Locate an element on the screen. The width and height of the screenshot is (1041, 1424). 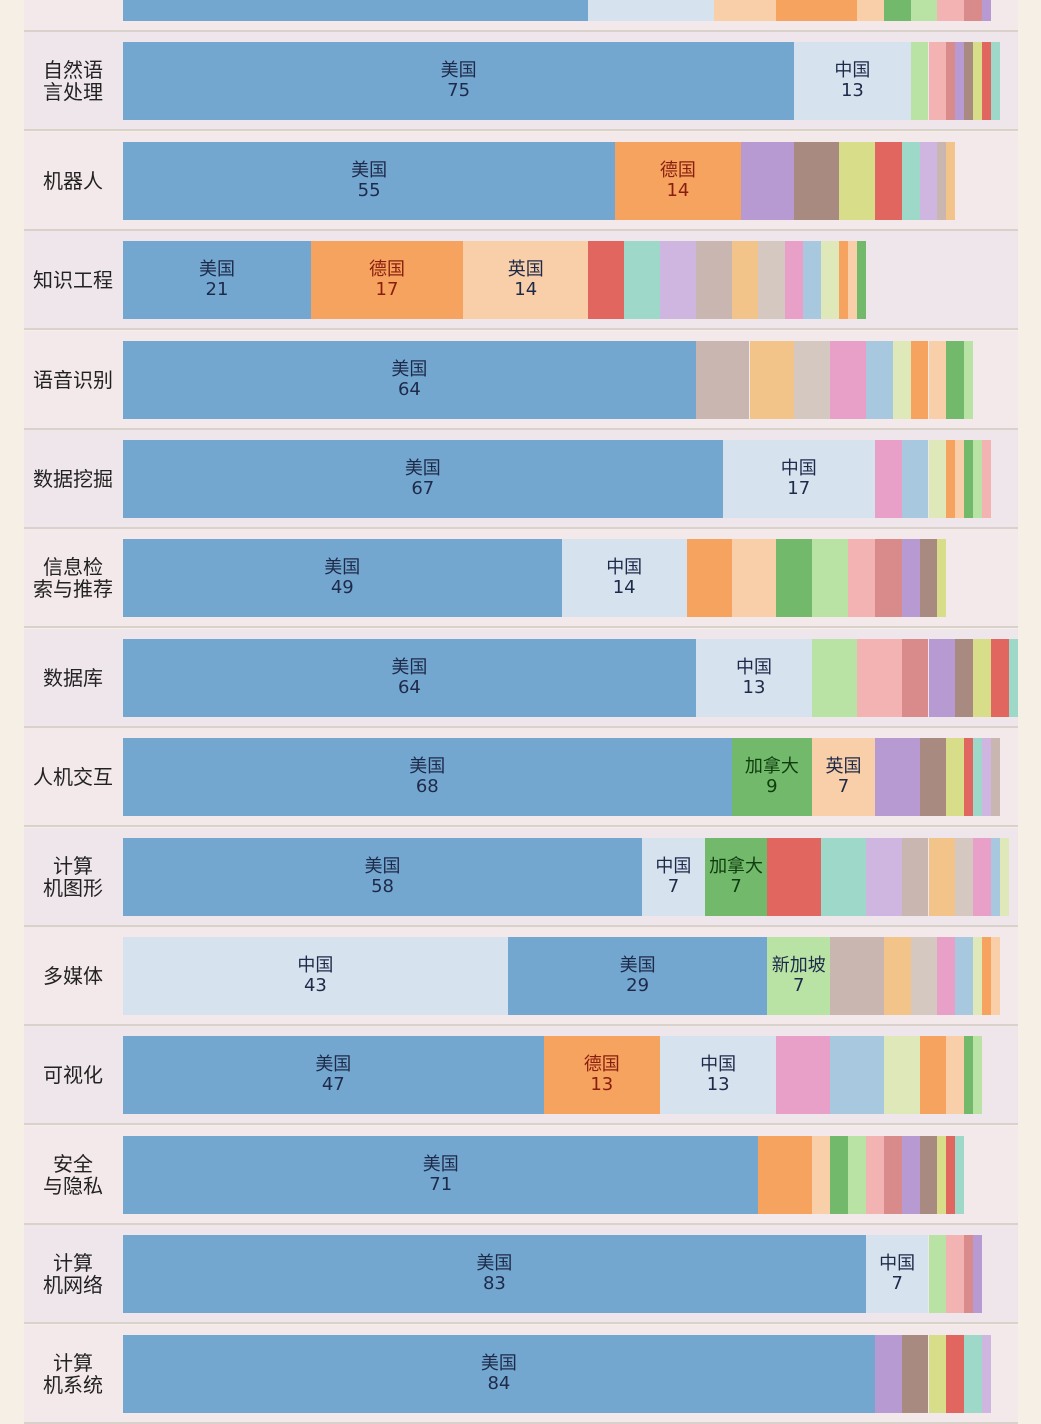
bar-track: 美国 64 中国 13 is located at coordinates (570, 677).